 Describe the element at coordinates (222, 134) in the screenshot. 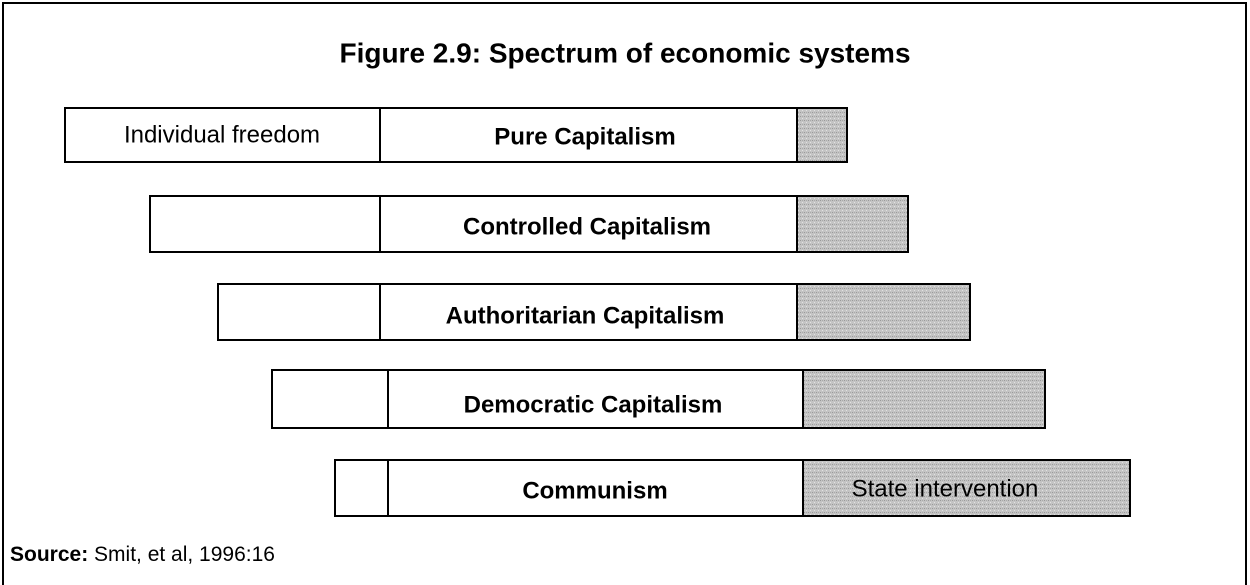

I see `left-label: Individual freedom` at that location.